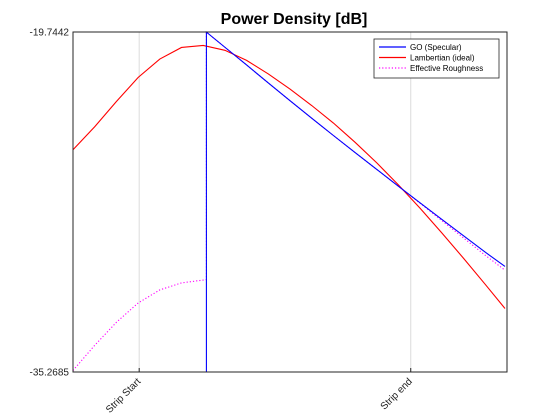  What do you see at coordinates (50, 373) in the screenshot?
I see `y-tick-label-0: -35.2685` at bounding box center [50, 373].